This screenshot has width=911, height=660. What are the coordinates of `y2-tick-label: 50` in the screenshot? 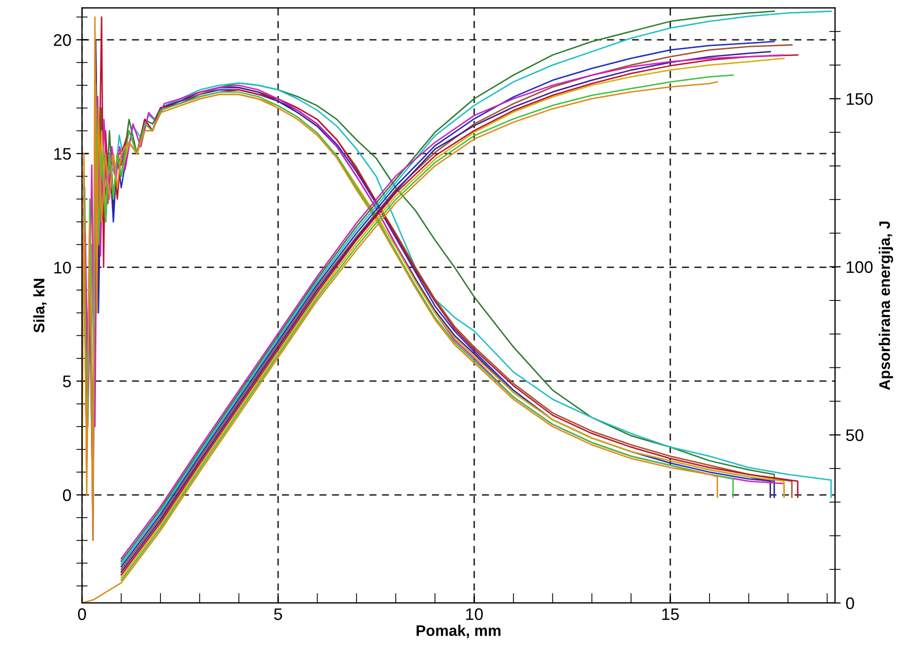 It's located at (855, 435).